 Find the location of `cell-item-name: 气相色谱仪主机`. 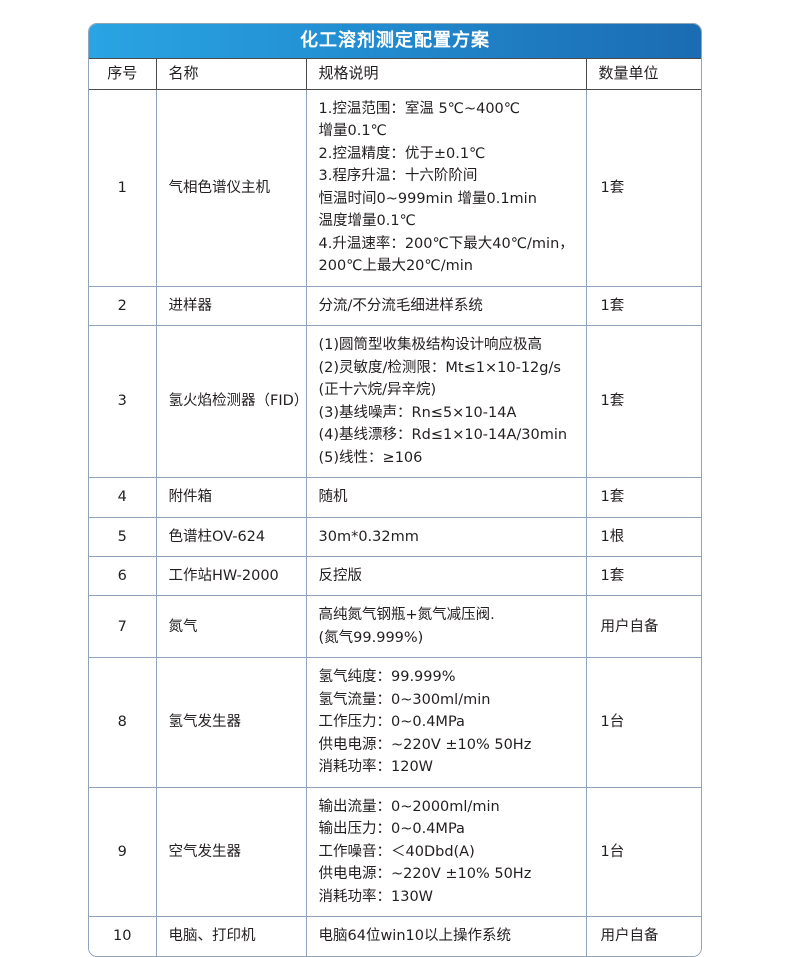

cell-item-name: 气相色谱仪主机 is located at coordinates (231, 188).